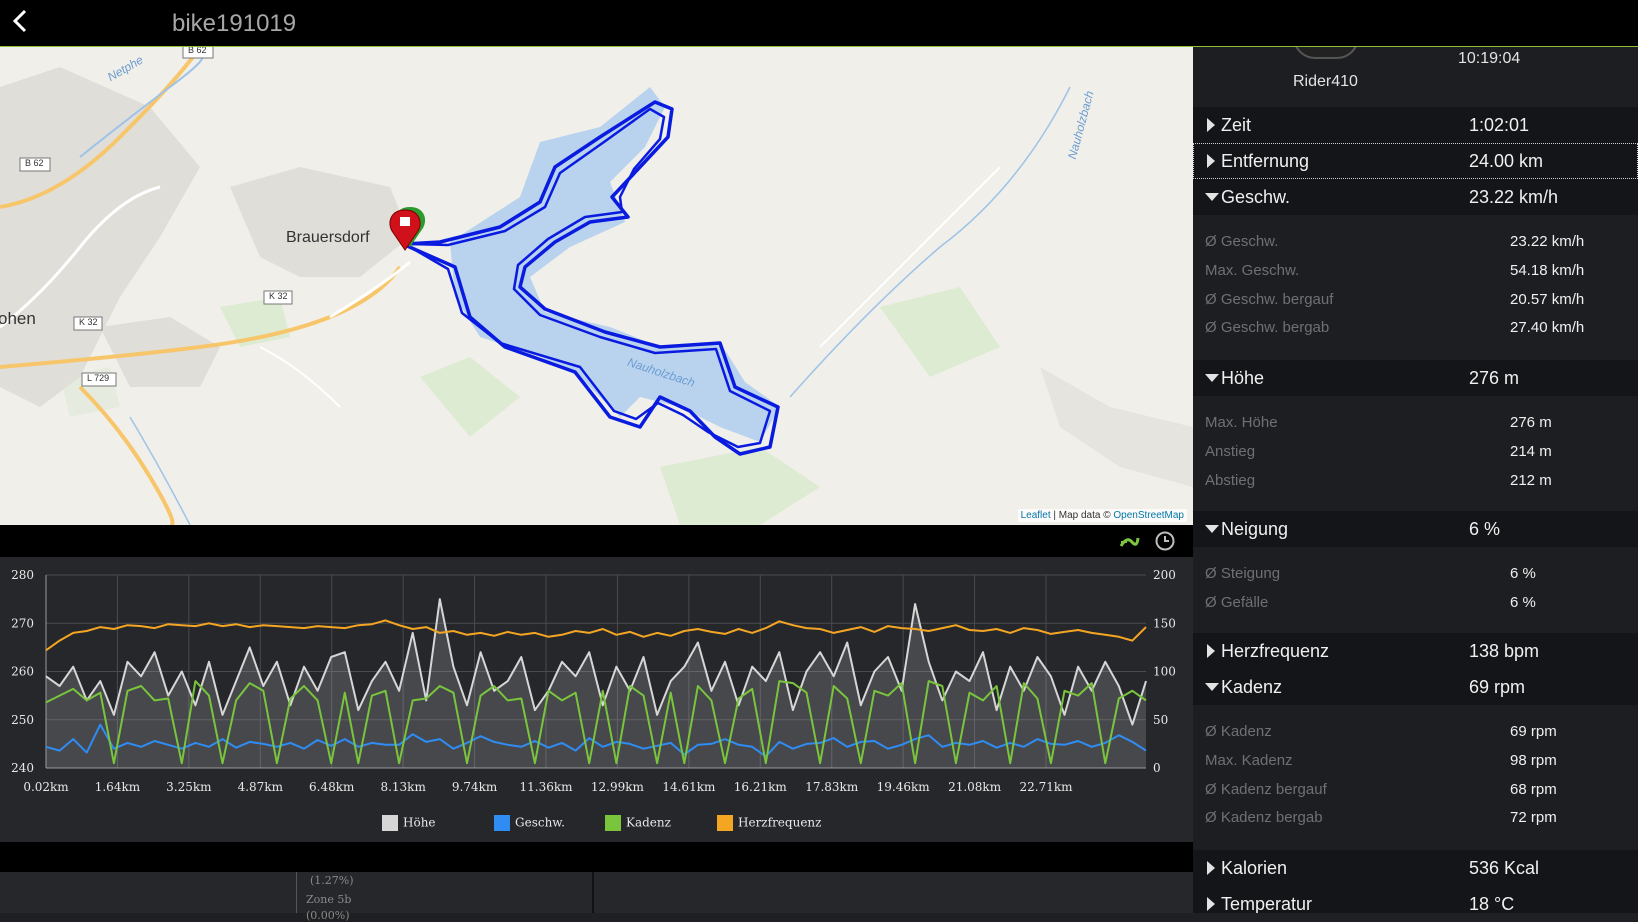 The height and width of the screenshot is (922, 1638). I want to click on detail-label: Ø Kadenz, so click(1238, 731).